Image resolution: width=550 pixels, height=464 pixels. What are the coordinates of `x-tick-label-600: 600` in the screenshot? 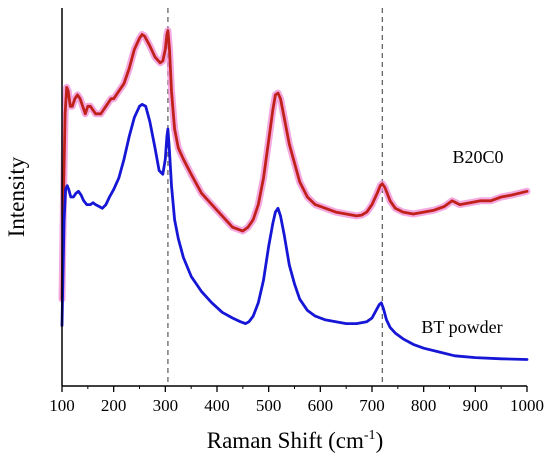 It's located at (321, 405).